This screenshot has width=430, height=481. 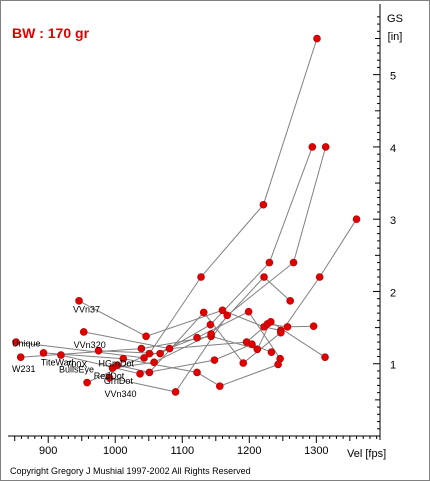 What do you see at coordinates (179, 318) in the screenshot?
I see `series-line` at bounding box center [179, 318].